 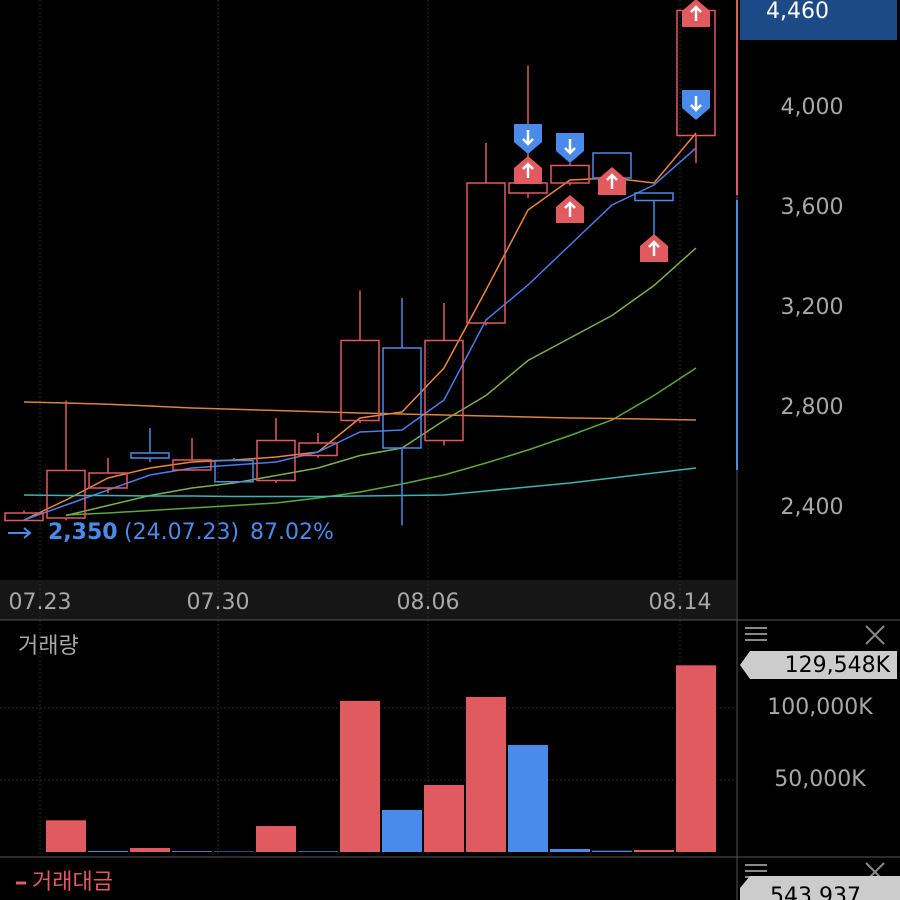 What do you see at coordinates (40, 602) in the screenshot?
I see `x-tick-label: 07.23` at bounding box center [40, 602].